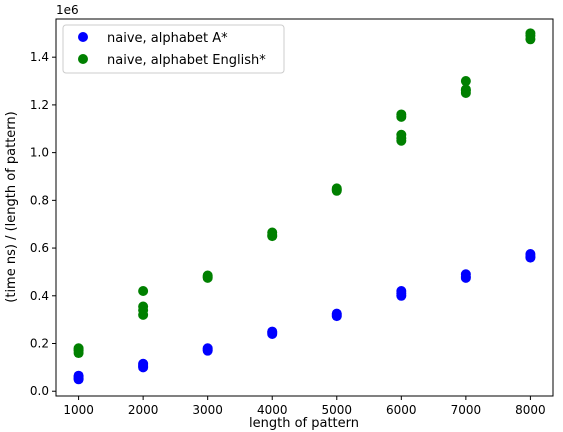 The image size is (563, 432). Describe the element at coordinates (272, 410) in the screenshot. I see `x-tick-label: 4000` at that location.